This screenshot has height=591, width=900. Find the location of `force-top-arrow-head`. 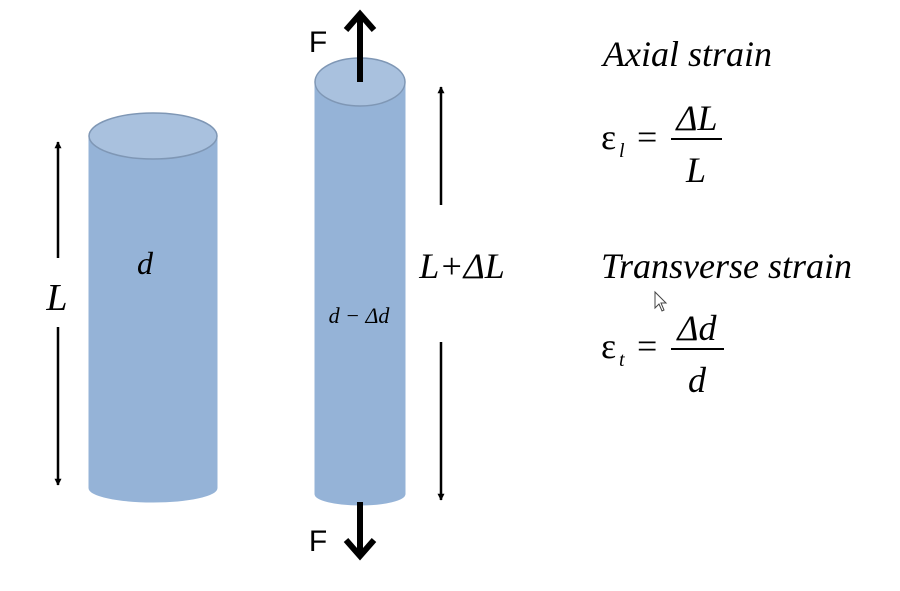

force-top-arrow-head is located at coordinates (360, 20).